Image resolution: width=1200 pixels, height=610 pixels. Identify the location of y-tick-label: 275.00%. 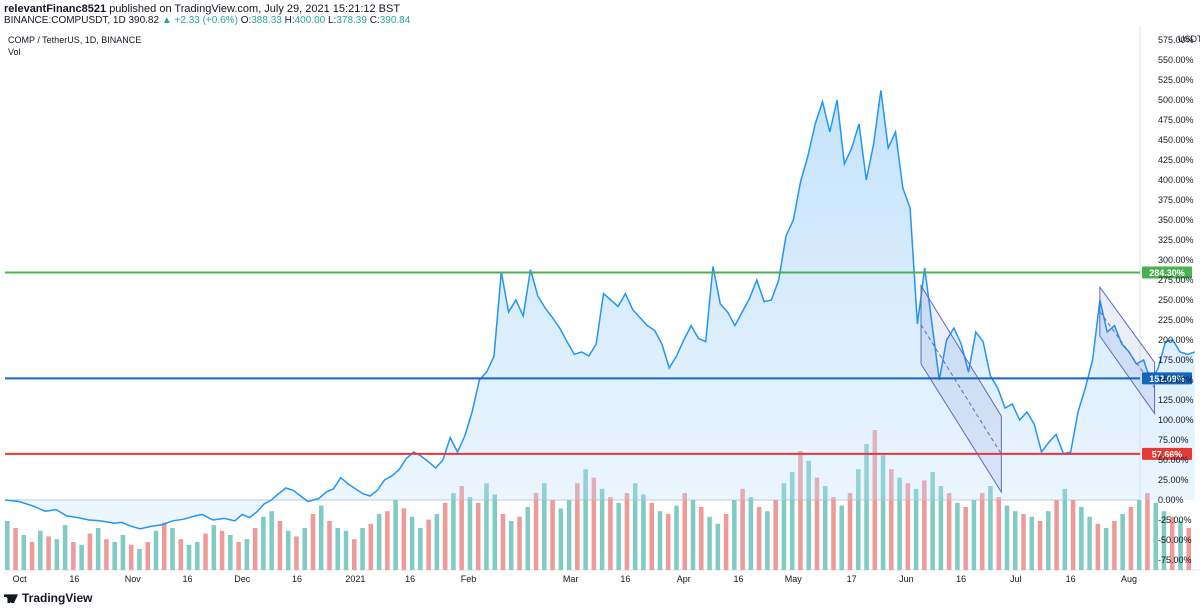
(1176, 280).